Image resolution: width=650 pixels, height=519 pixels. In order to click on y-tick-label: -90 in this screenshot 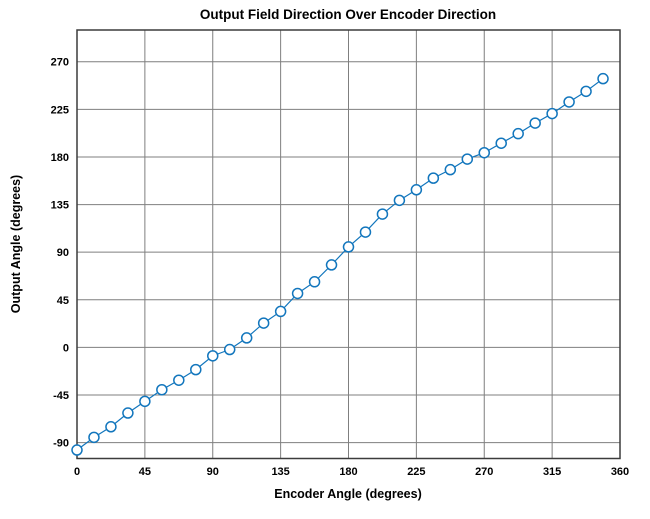, I will do `click(61, 444)`.